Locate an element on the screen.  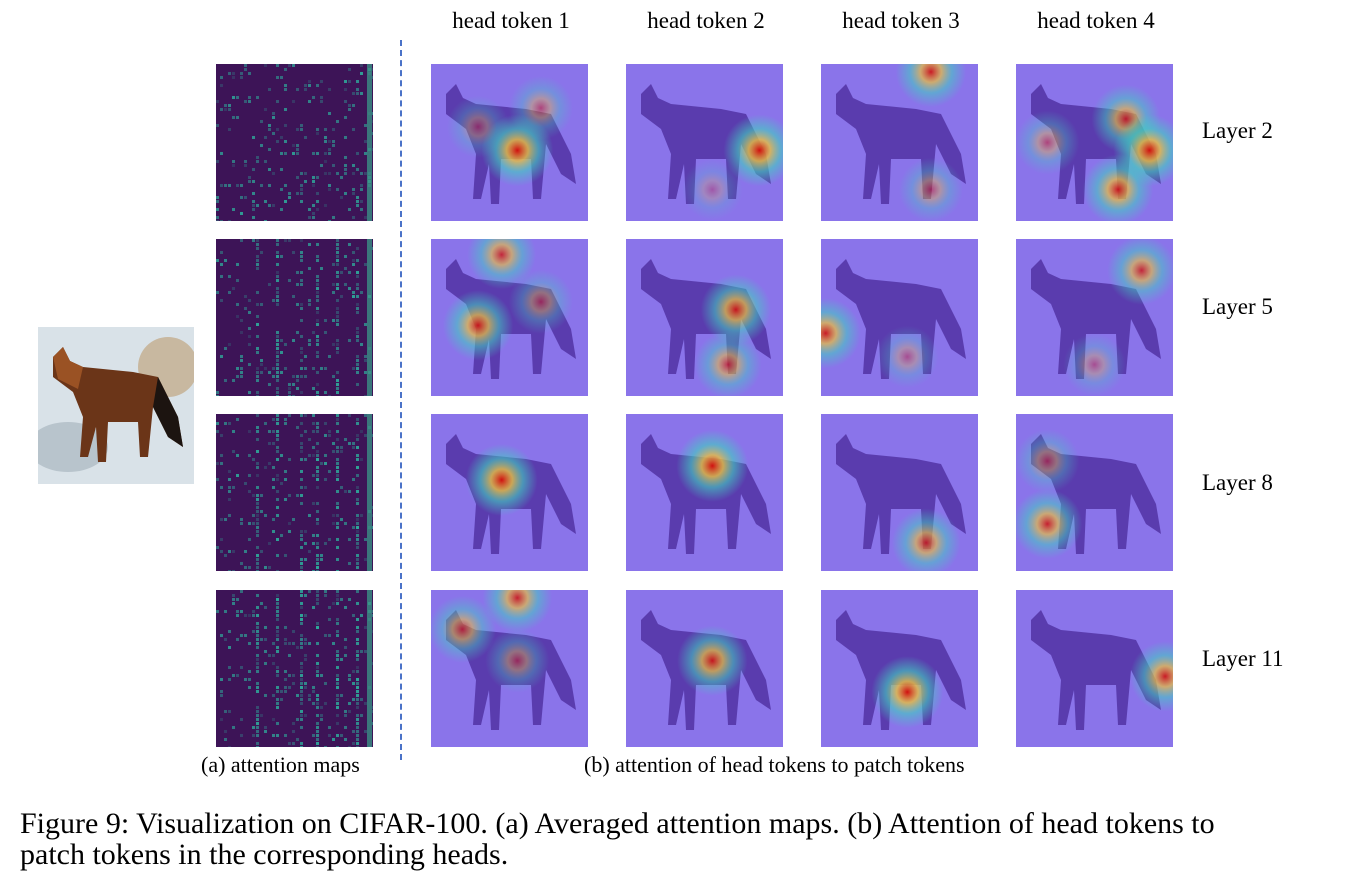
column-header-head-token-4: head token 4 is located at coordinates (1096, 20).